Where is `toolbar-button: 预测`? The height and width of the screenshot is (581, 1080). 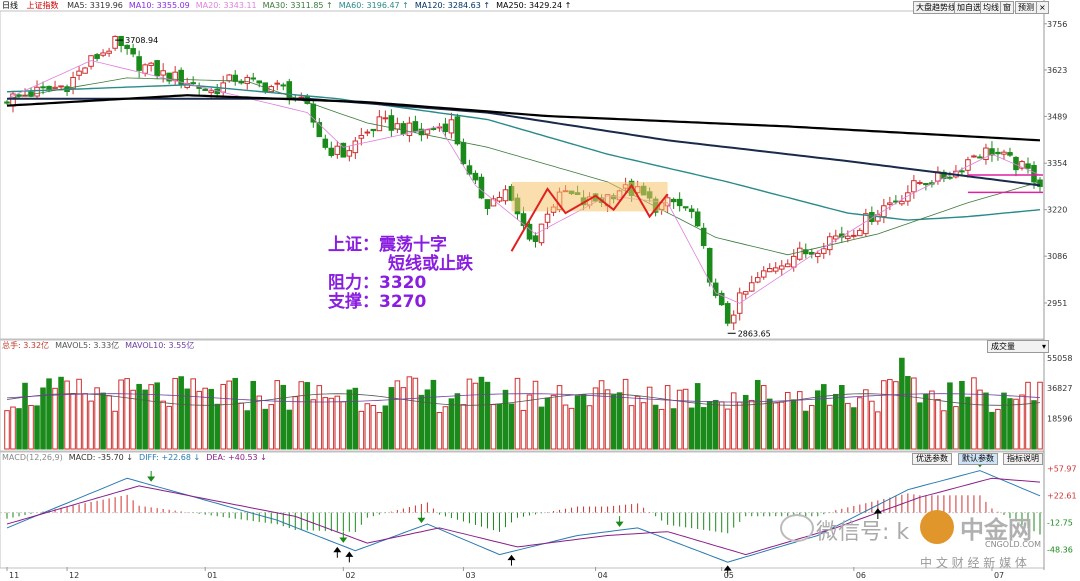 toolbar-button: 预测 is located at coordinates (1026, 7).